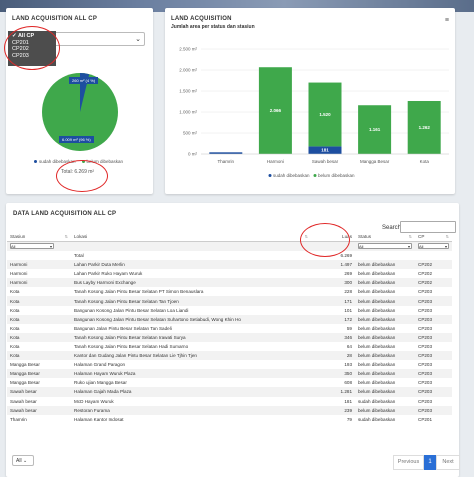  I want to click on column-header-stasiun: Stasiun ⇅, so click(39, 237).